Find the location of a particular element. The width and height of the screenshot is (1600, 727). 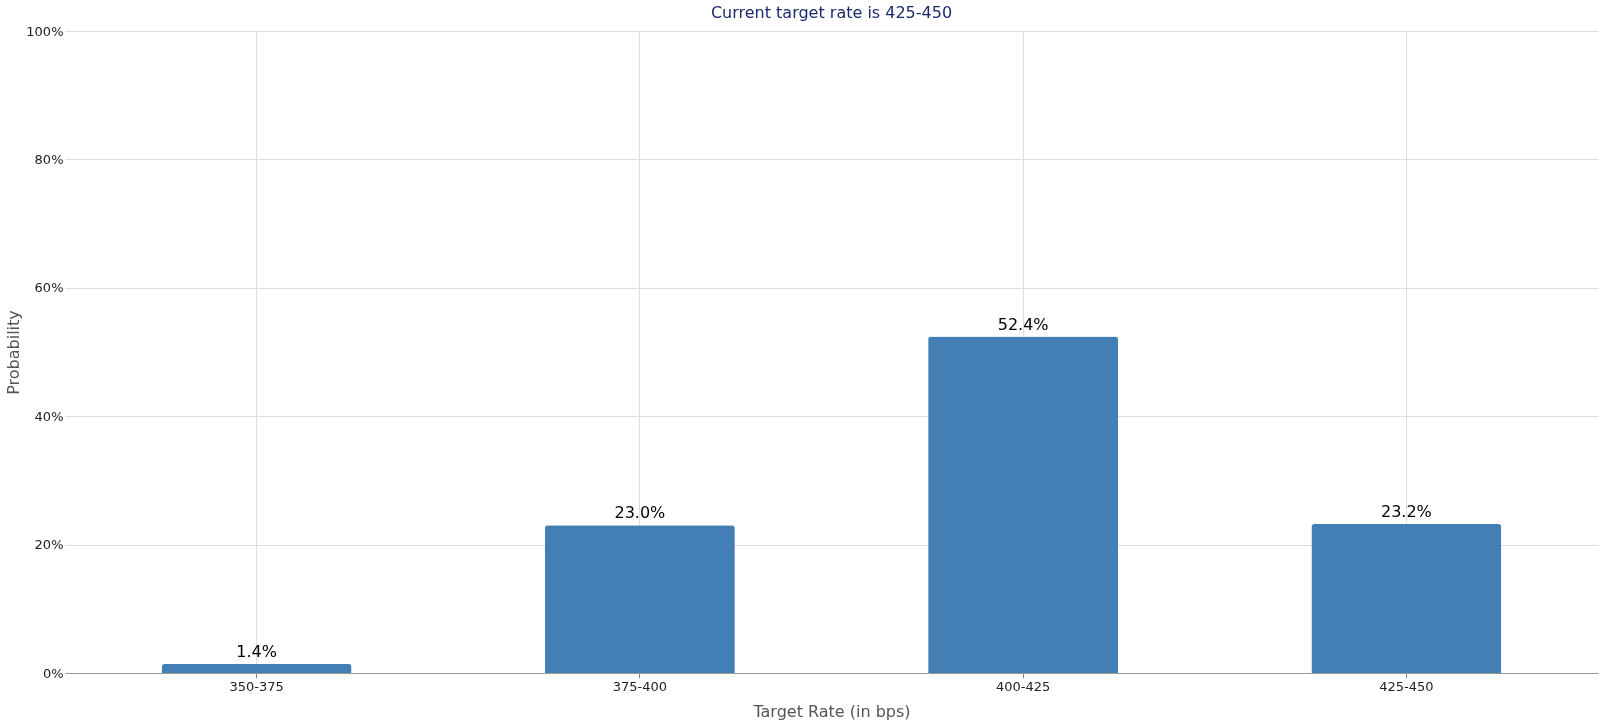

x-tick-label: 350-375 is located at coordinates (256, 686).